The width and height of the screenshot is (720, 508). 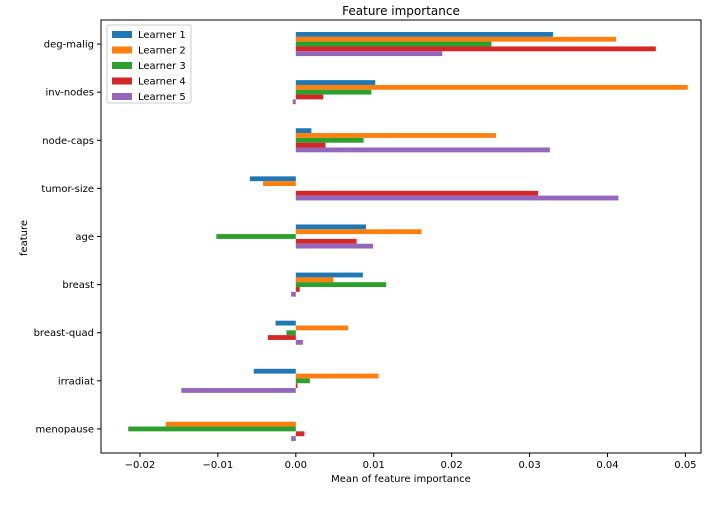 What do you see at coordinates (162, 51) in the screenshot?
I see `legend-label-2: Learner 2` at bounding box center [162, 51].